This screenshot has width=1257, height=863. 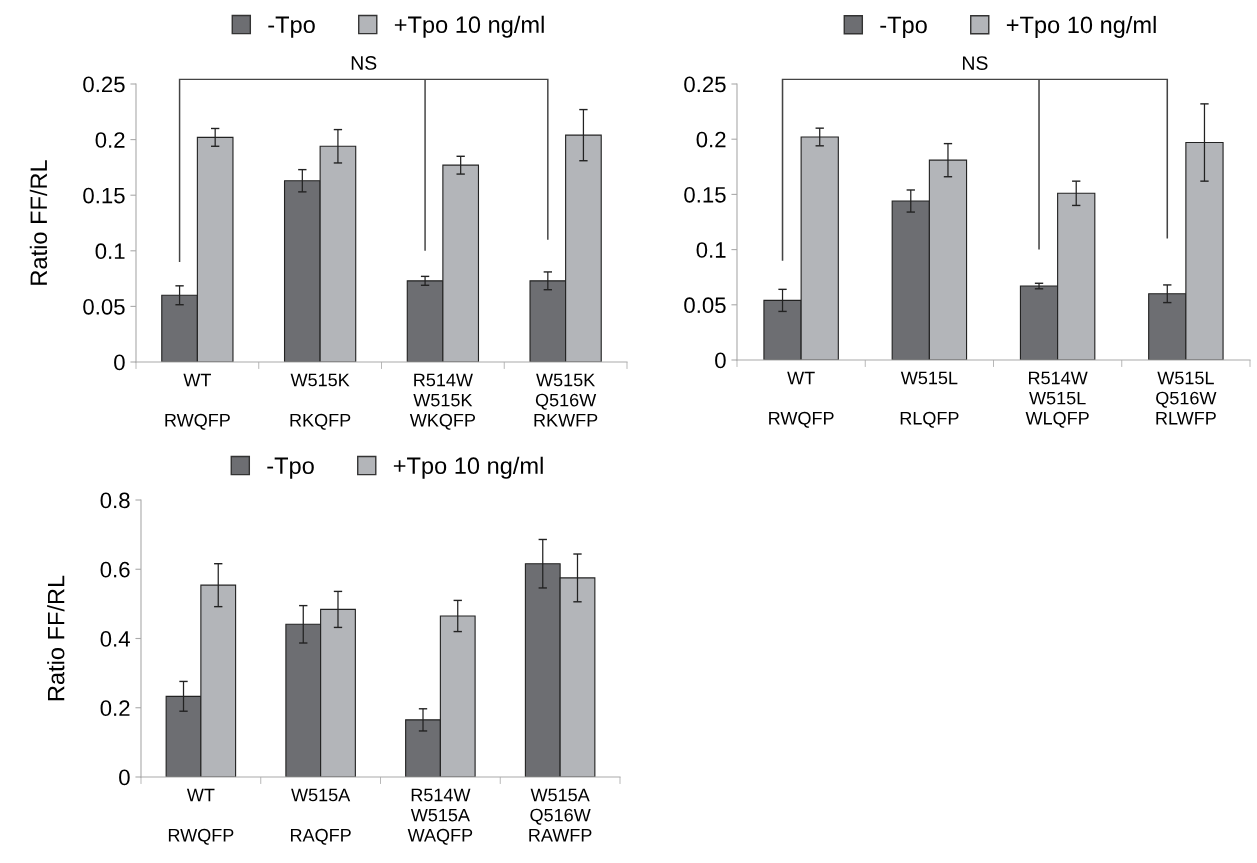 I want to click on y-tick-label: 0.4, so click(x=115, y=639).